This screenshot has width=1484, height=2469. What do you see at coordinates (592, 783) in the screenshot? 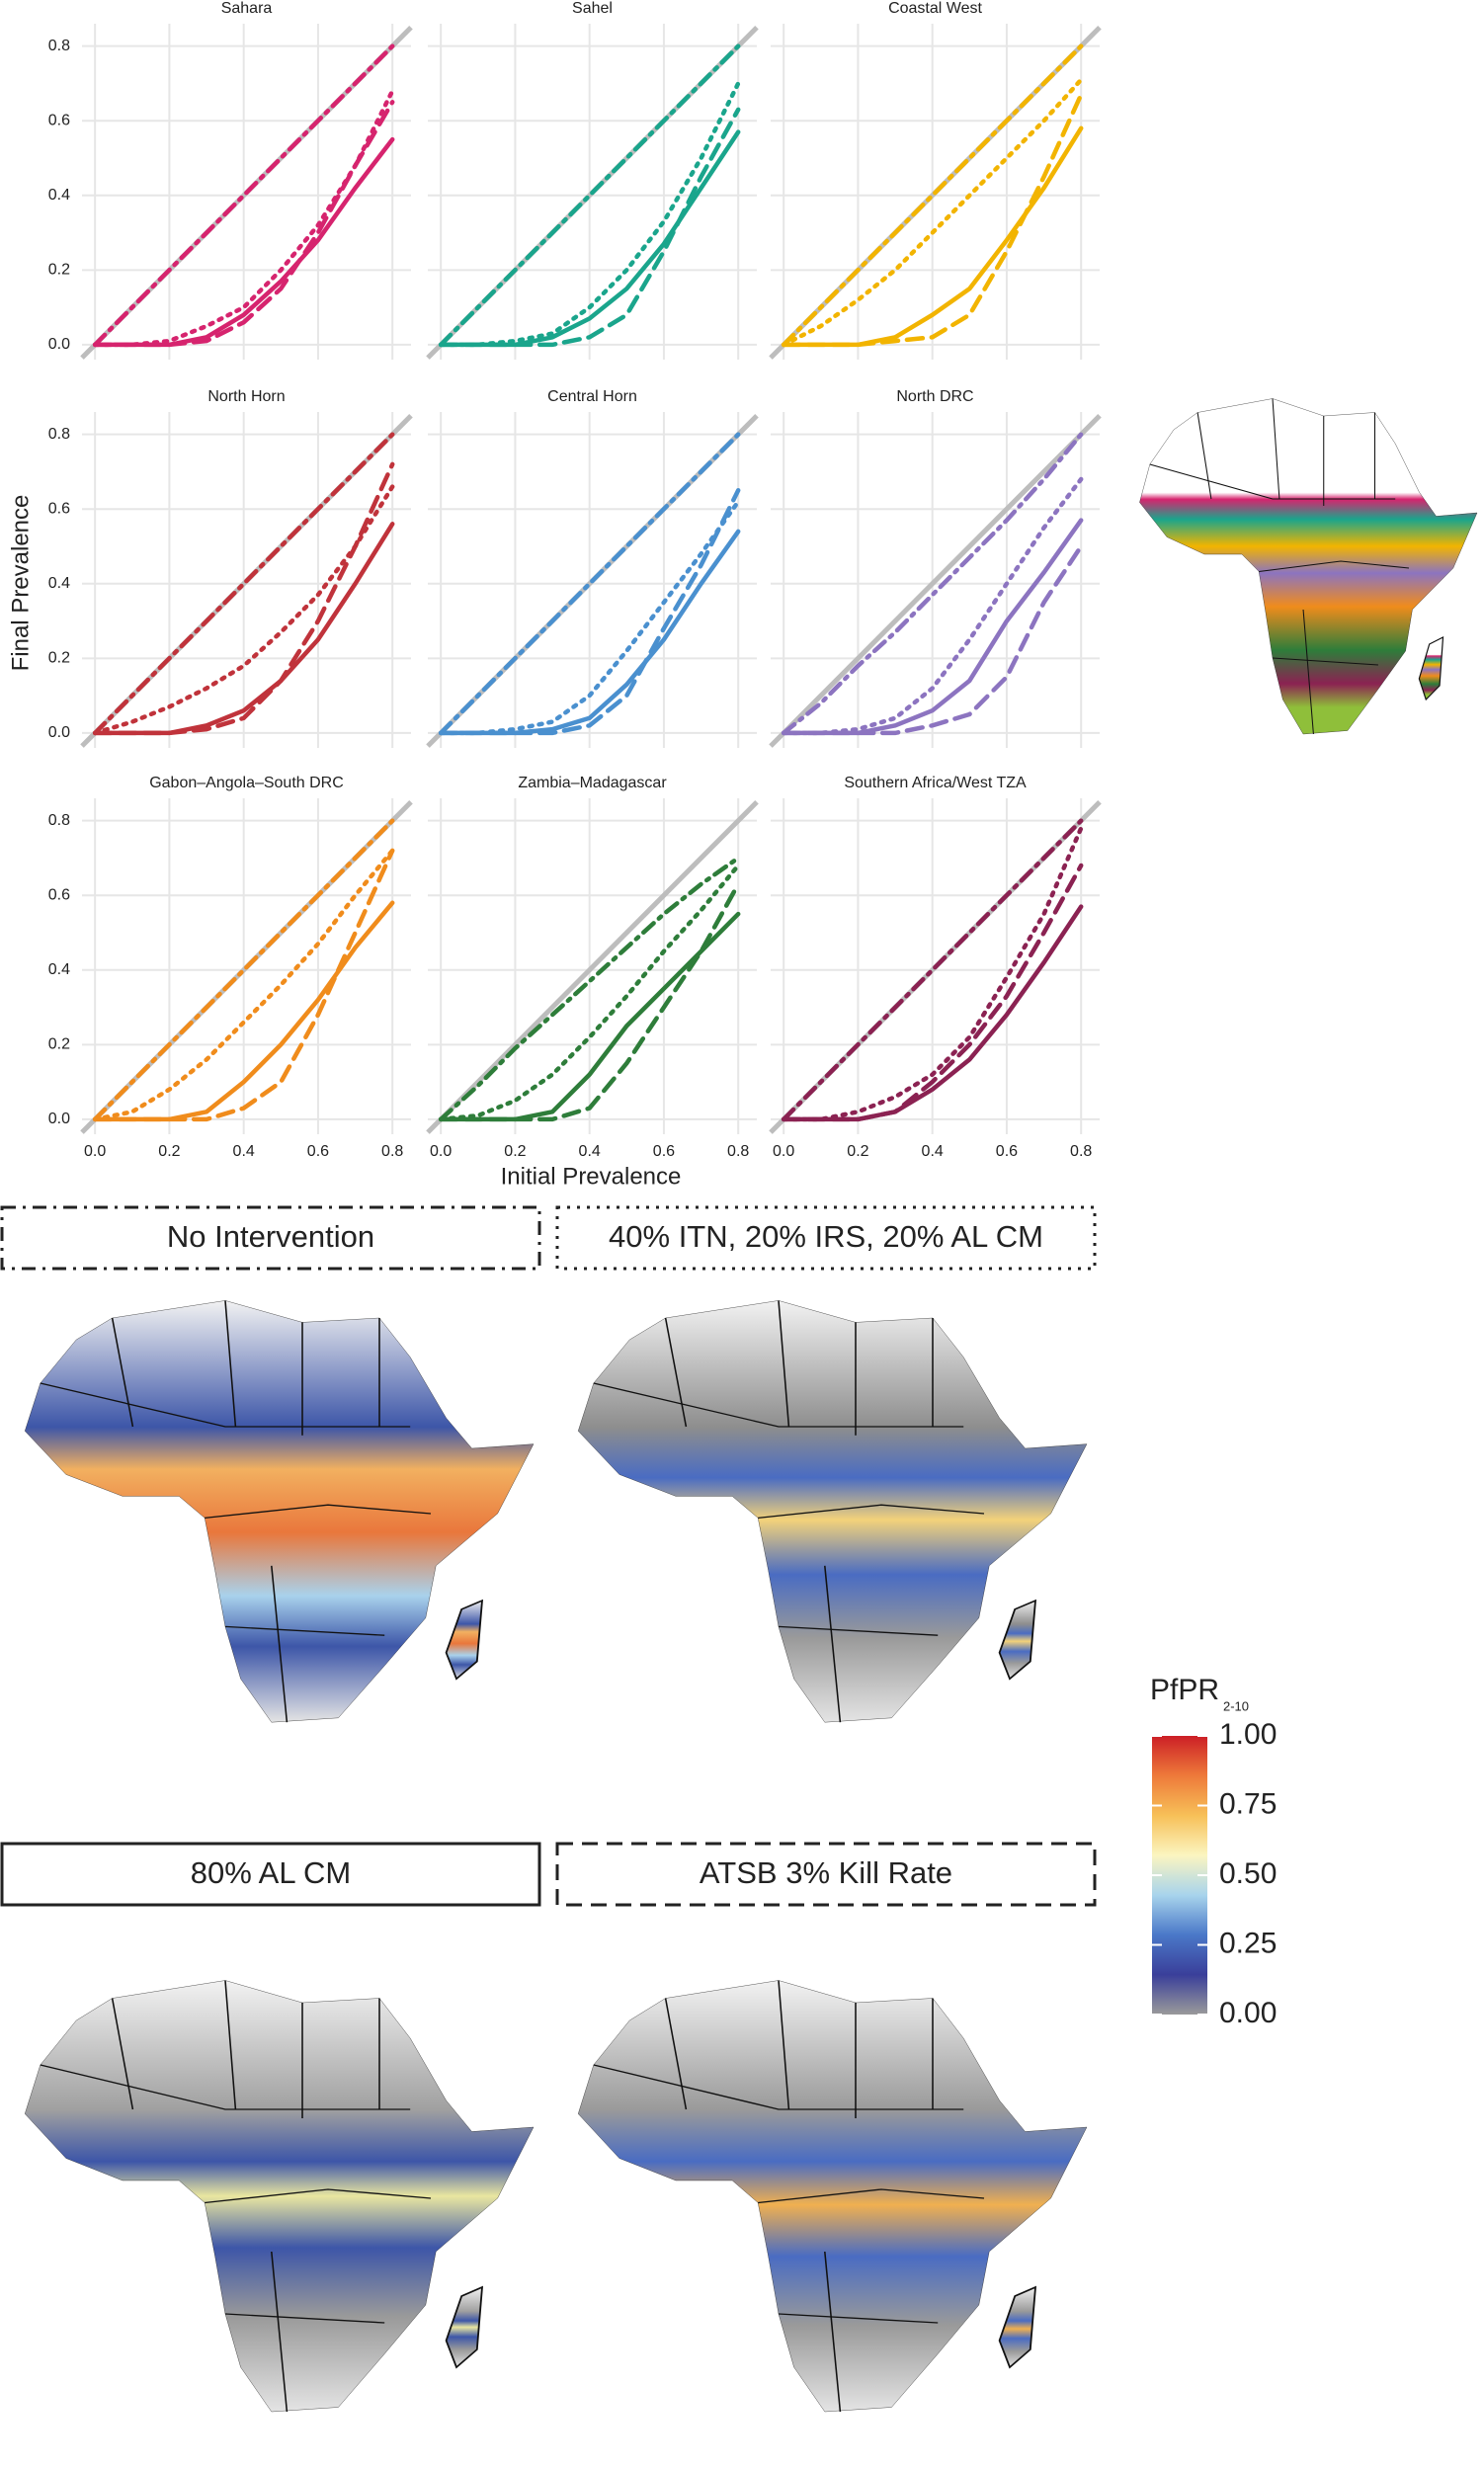
I see `panel-title: Zambia–Madagascar` at bounding box center [592, 783].